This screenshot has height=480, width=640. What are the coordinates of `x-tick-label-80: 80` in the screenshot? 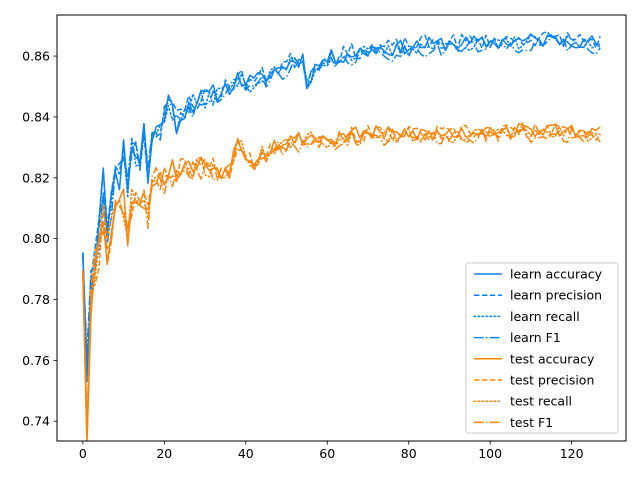 It's located at (409, 453).